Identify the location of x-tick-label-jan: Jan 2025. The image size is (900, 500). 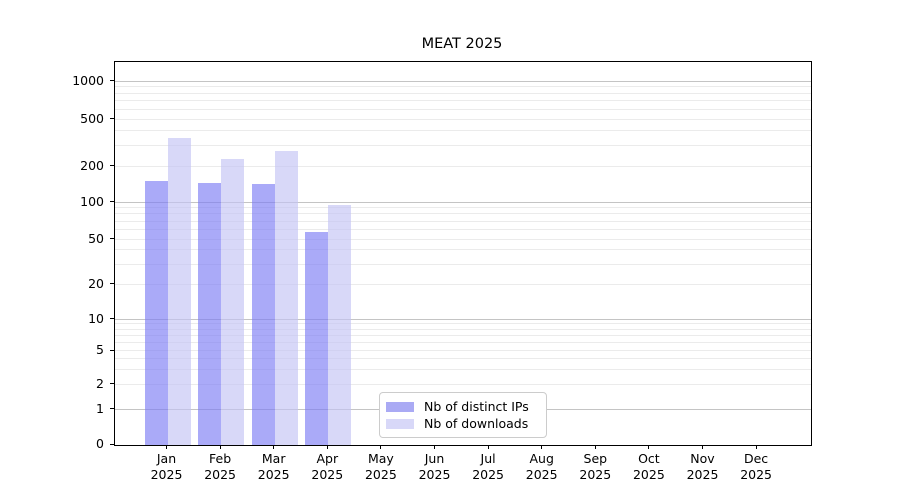
(166, 466).